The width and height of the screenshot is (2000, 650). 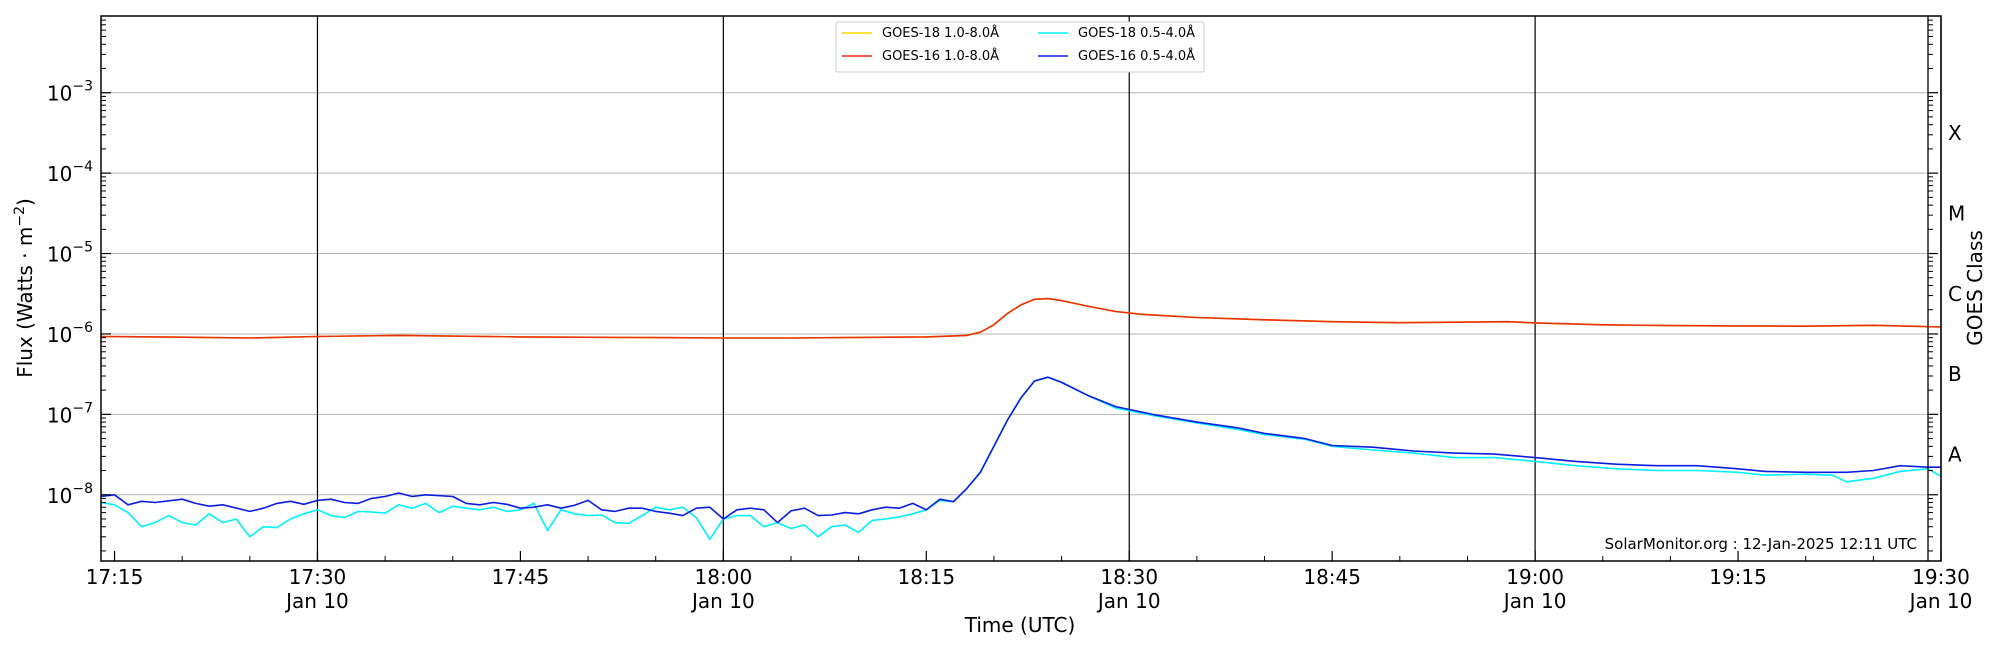 What do you see at coordinates (70, 333) in the screenshot?
I see `y-tick-label: 10⁻⁶` at bounding box center [70, 333].